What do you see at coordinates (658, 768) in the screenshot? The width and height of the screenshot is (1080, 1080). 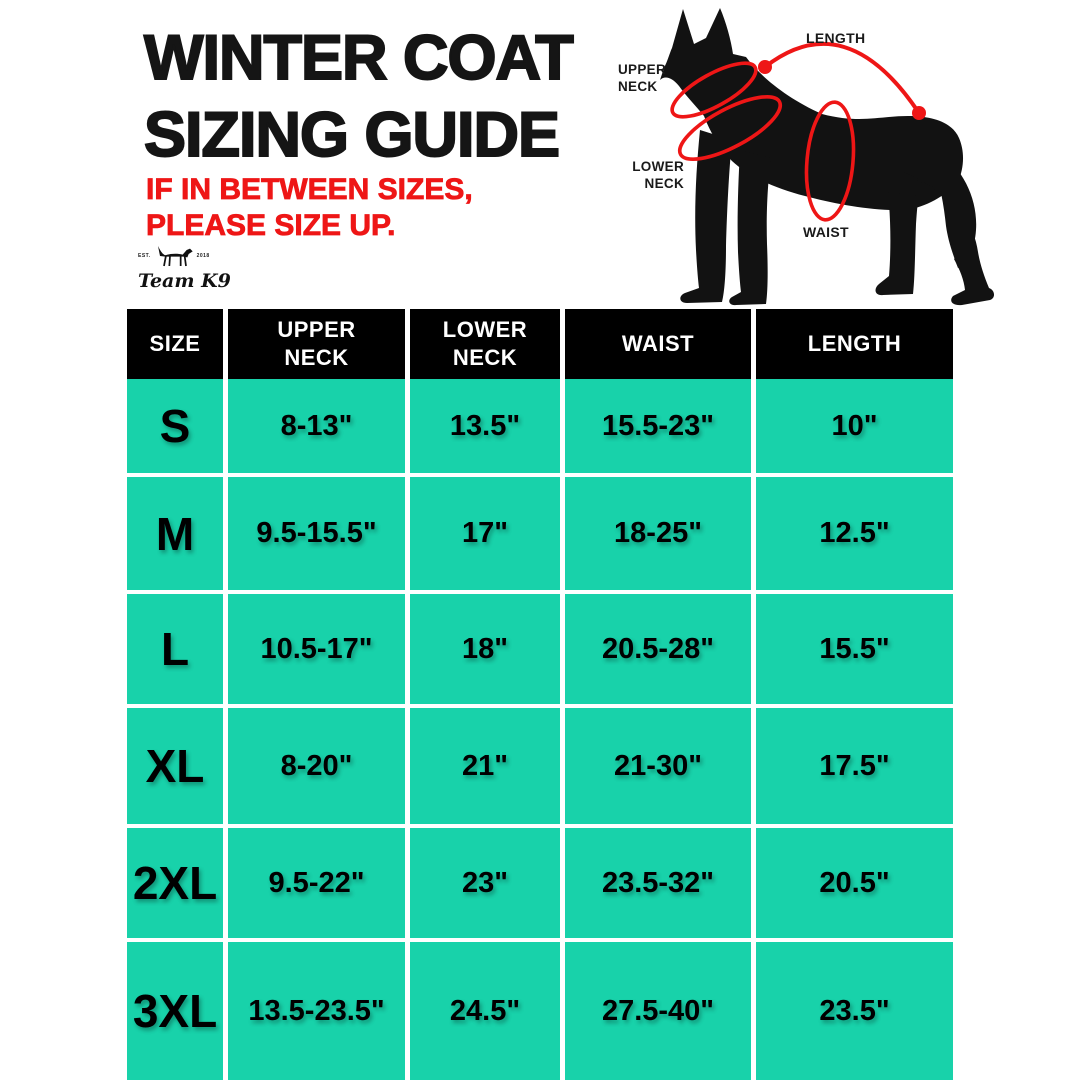 I see `waist-value-xl: 21-30"` at bounding box center [658, 768].